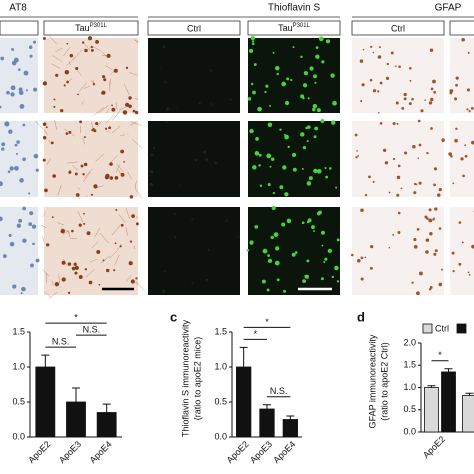 This screenshot has width=474, height=474. What do you see at coordinates (398, 251) in the screenshot?
I see `micrograph` at bounding box center [398, 251].